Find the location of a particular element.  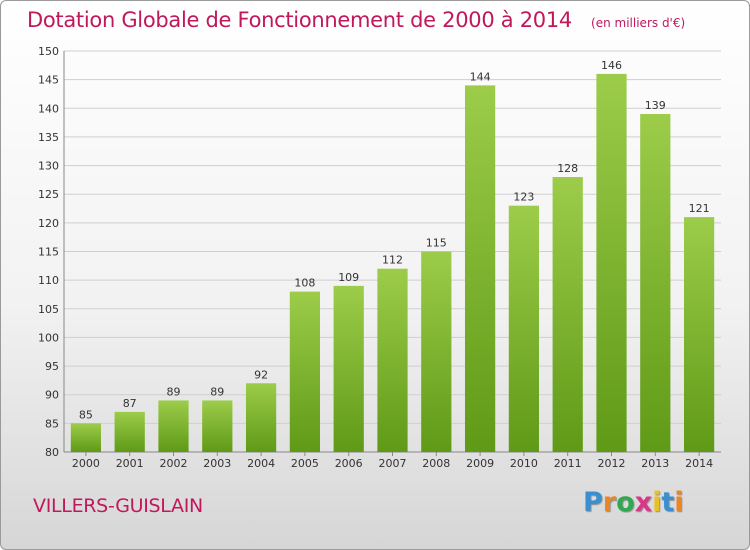

y-tick-label: 115 is located at coordinates (48, 252).